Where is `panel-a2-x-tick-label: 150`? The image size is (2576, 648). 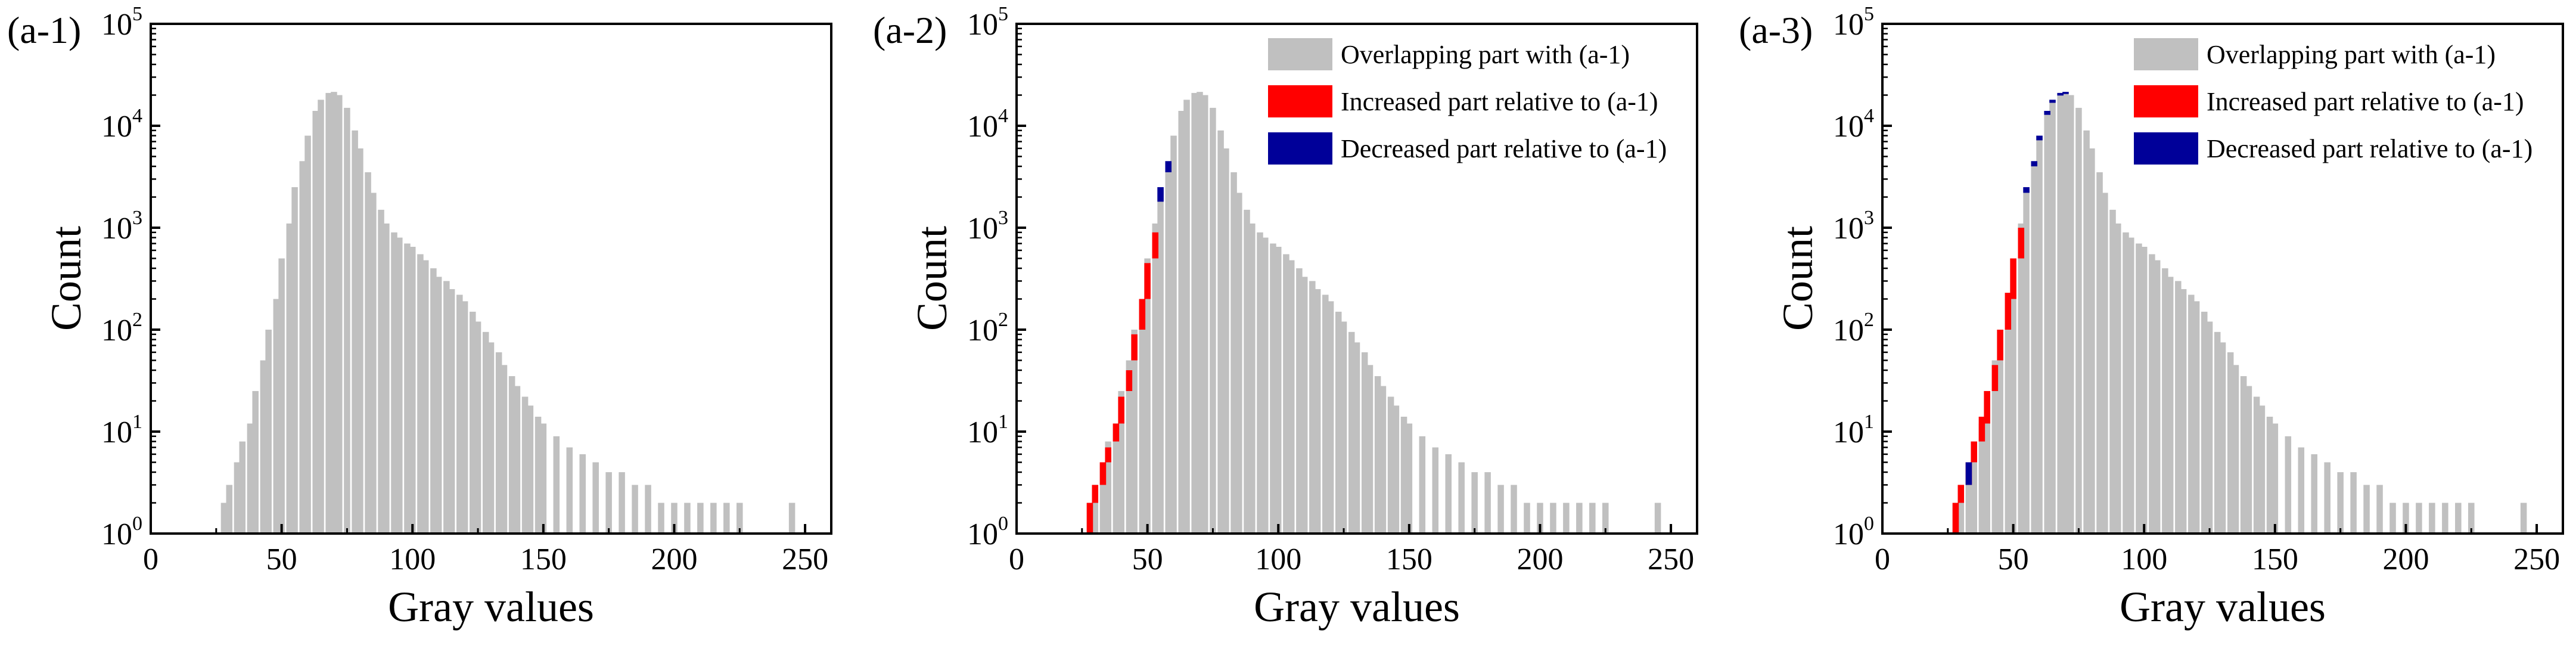
panel-a2-x-tick-label: 150 is located at coordinates (1409, 559).